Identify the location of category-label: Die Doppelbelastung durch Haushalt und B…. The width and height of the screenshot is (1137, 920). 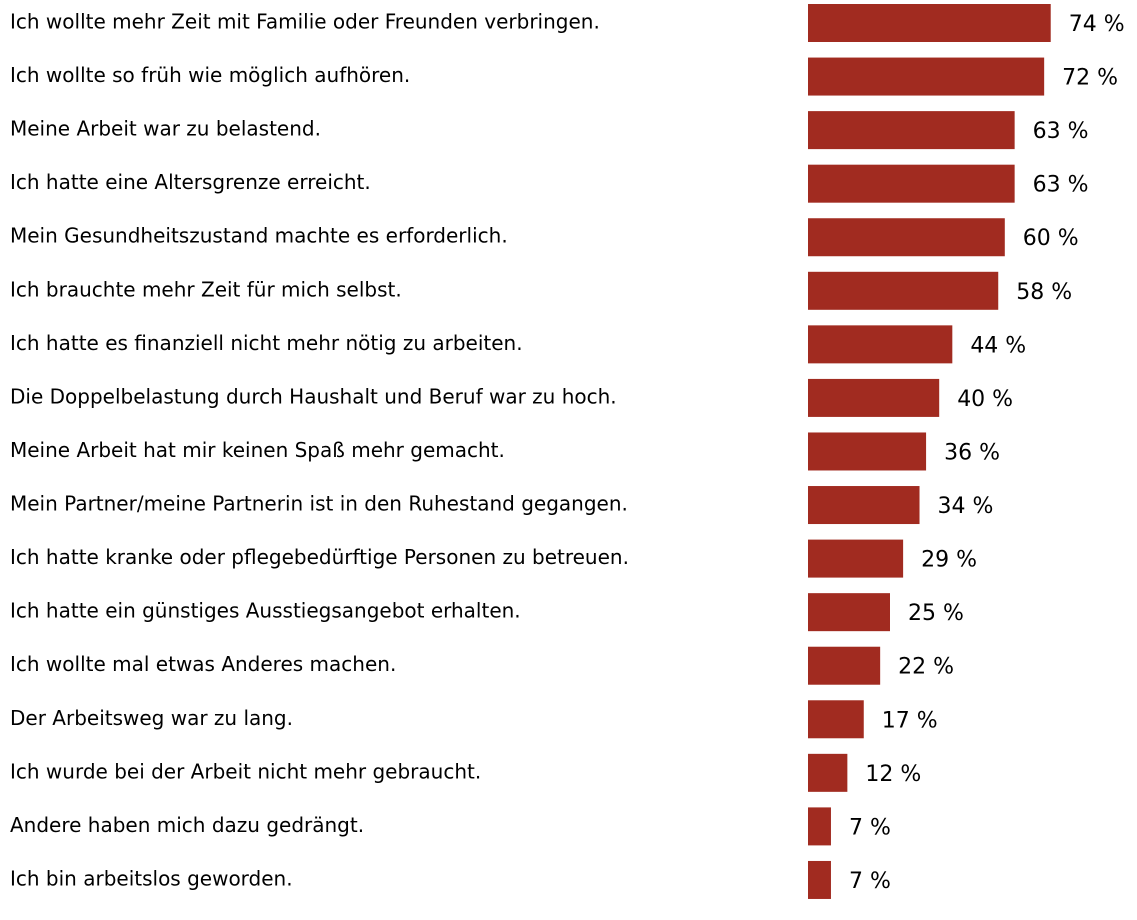
(313, 396).